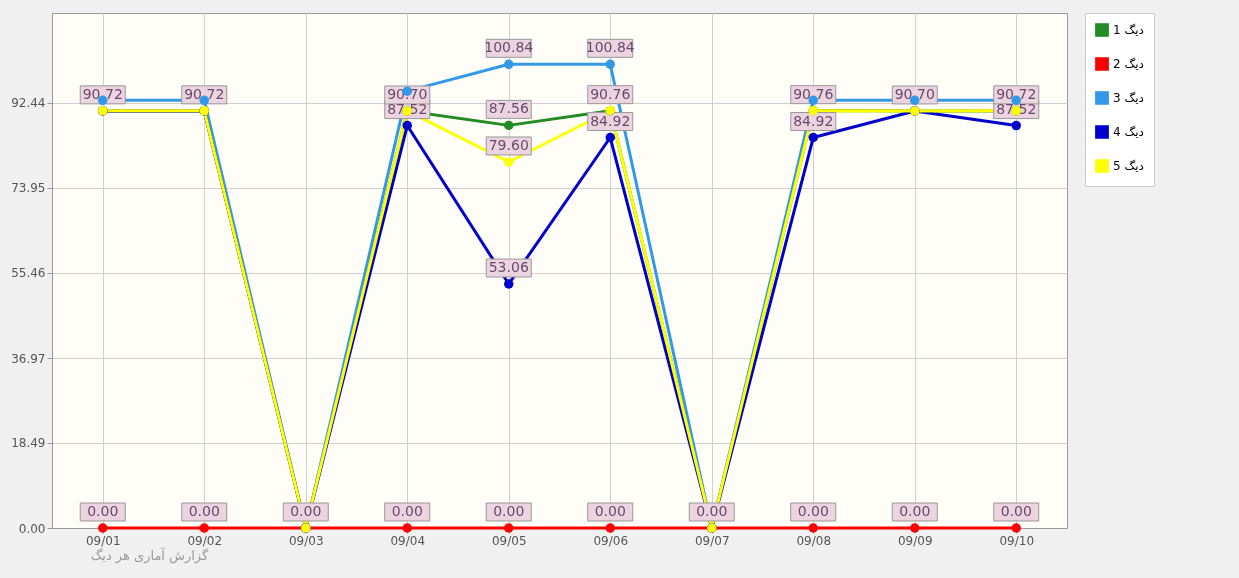 The height and width of the screenshot is (578, 1239). Describe the element at coordinates (508, 267) in the screenshot. I see `data-label: 53.06` at that location.